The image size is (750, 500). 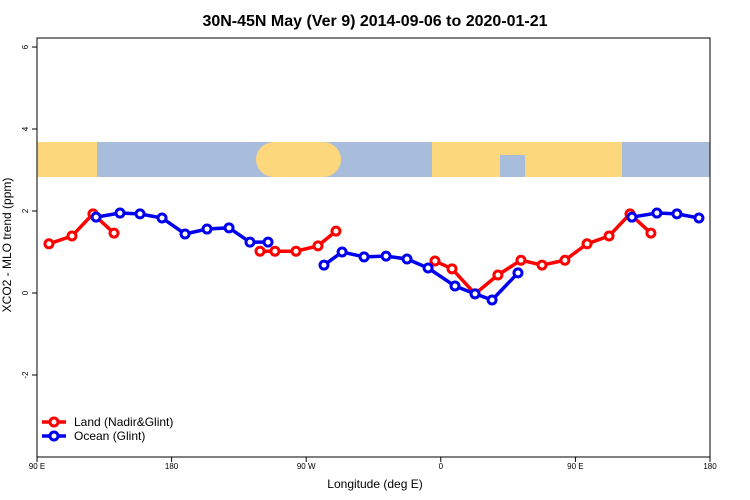 I want to click on legend-label: Land (Nadir&Glint), so click(x=123, y=422).